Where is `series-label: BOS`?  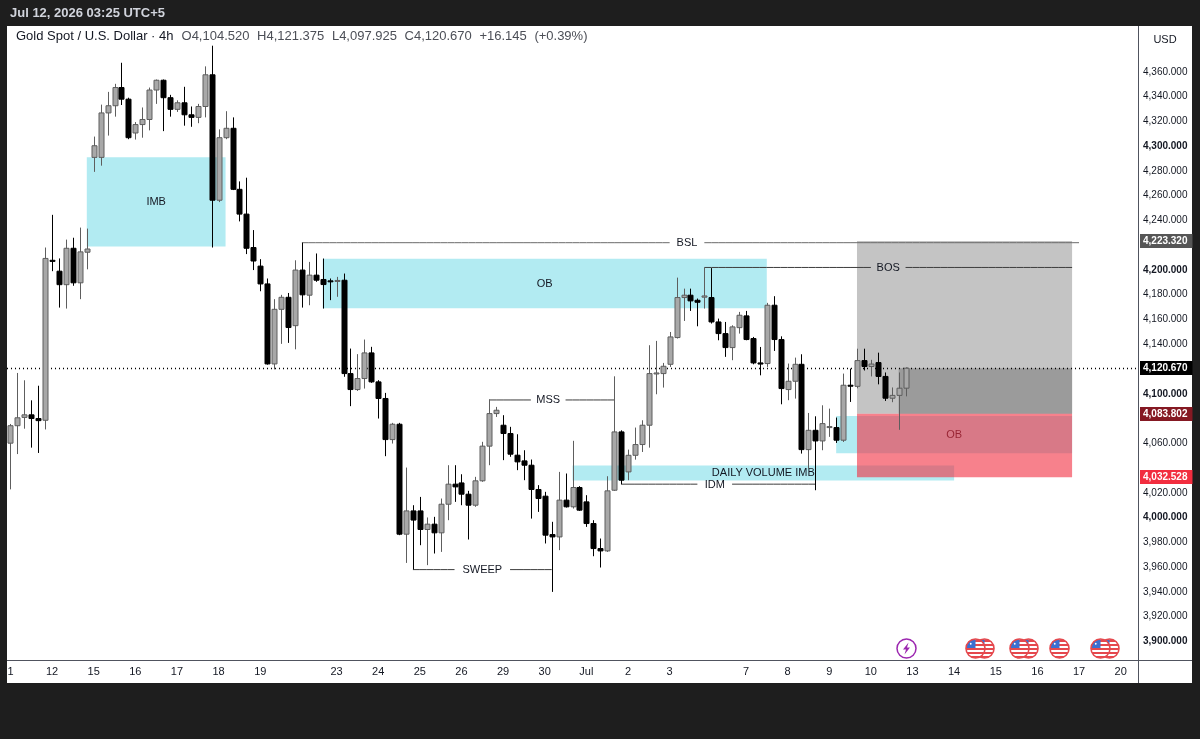 series-label: BOS is located at coordinates (888, 267).